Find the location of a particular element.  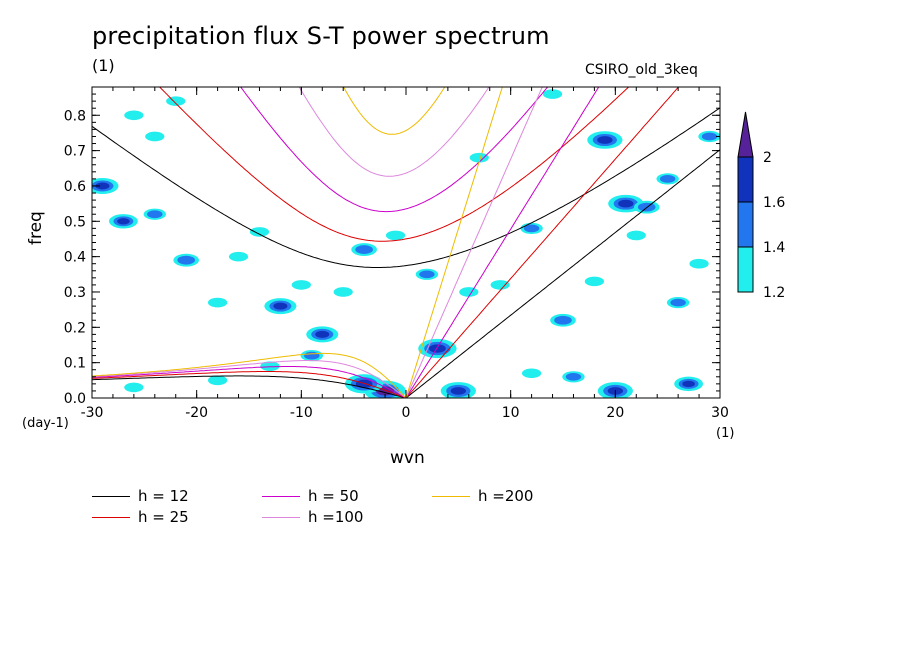

colorbar-label: 1.4 is located at coordinates (774, 248).